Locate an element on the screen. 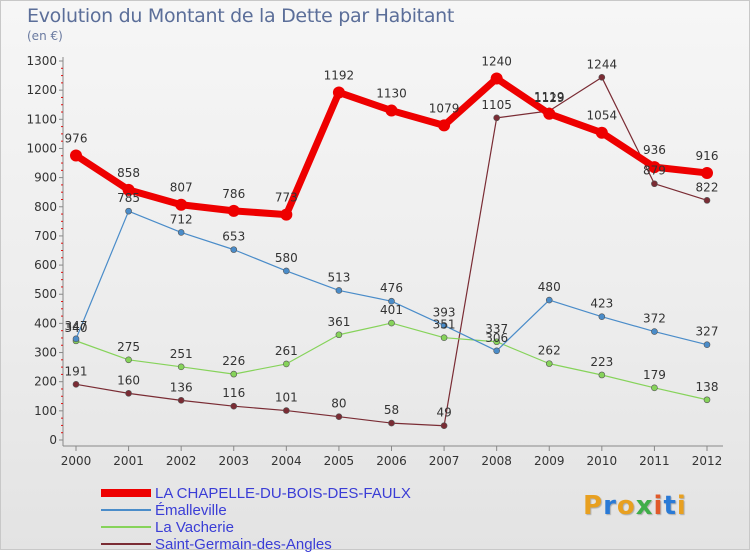  data-label: 1054 is located at coordinates (602, 116).